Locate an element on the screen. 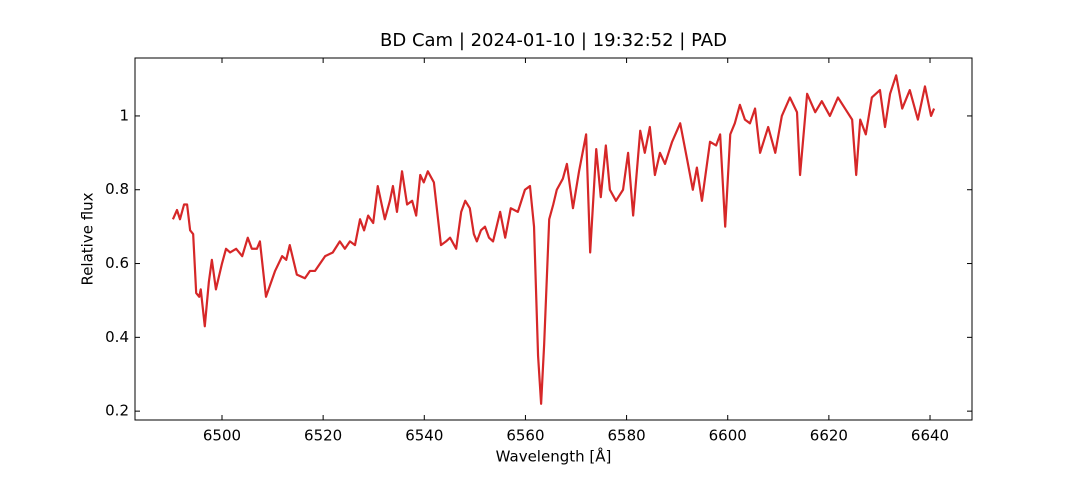 The height and width of the screenshot is (480, 1080). x-axis-label: Wavelength [Å] is located at coordinates (554, 456).